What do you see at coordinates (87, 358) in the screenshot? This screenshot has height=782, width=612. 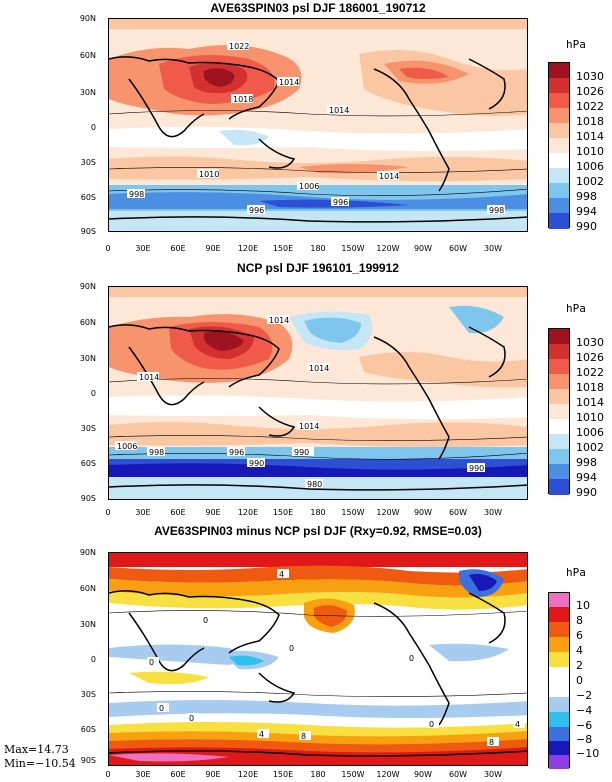 I see `lat-label: 30N` at bounding box center [87, 358].